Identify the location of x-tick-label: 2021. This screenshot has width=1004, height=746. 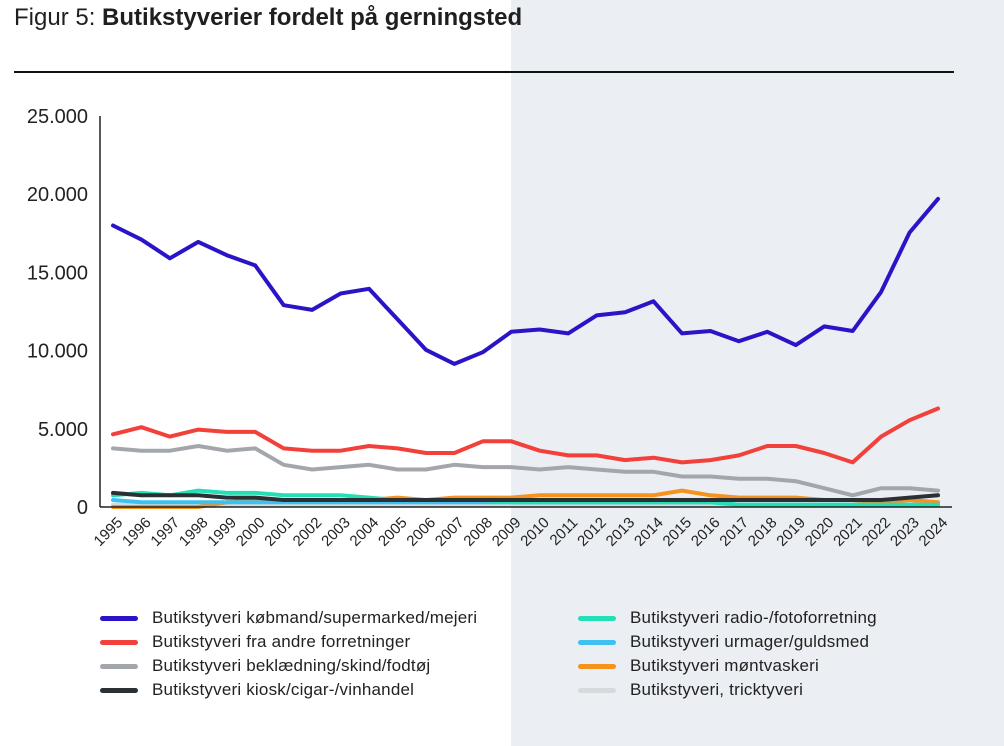
(848, 532).